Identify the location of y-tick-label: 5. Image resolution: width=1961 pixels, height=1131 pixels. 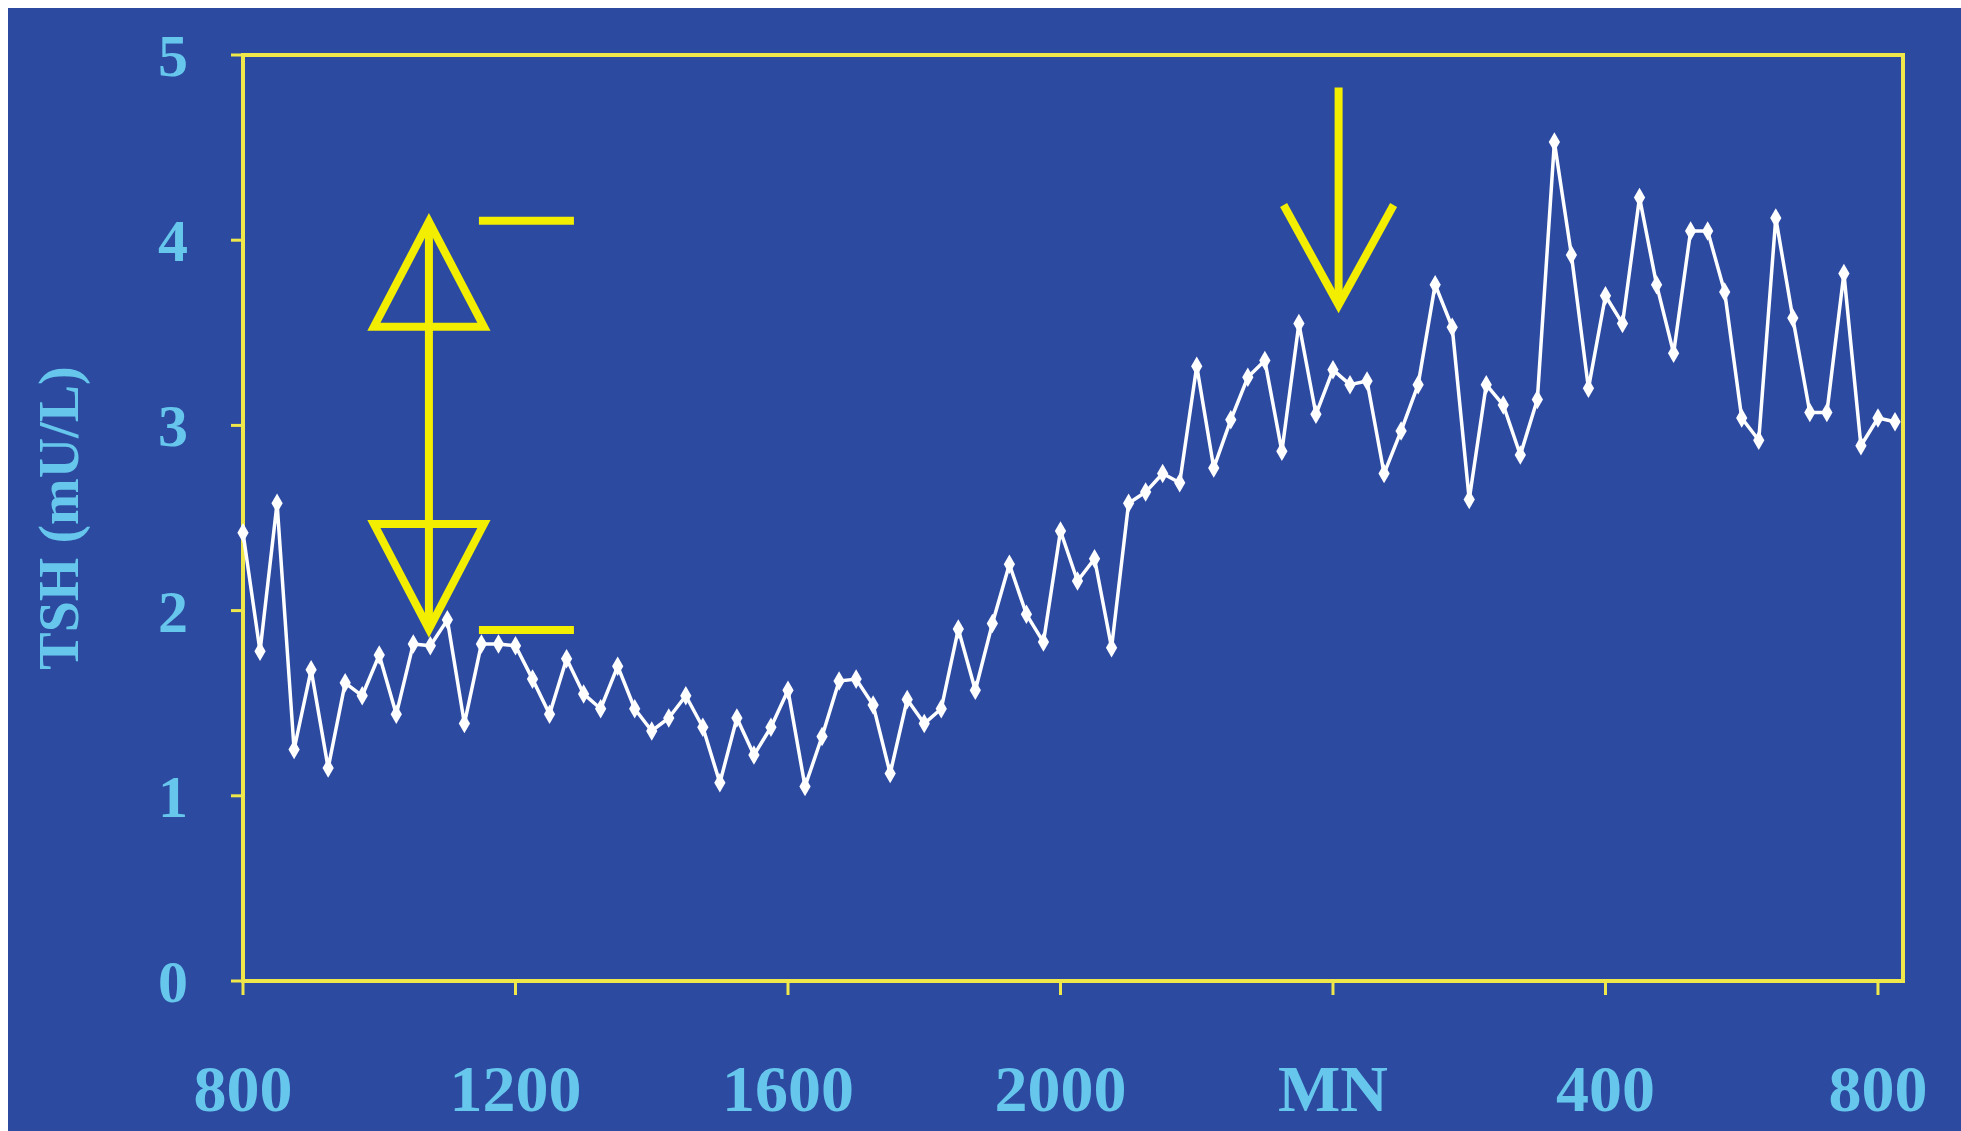
(173, 56).